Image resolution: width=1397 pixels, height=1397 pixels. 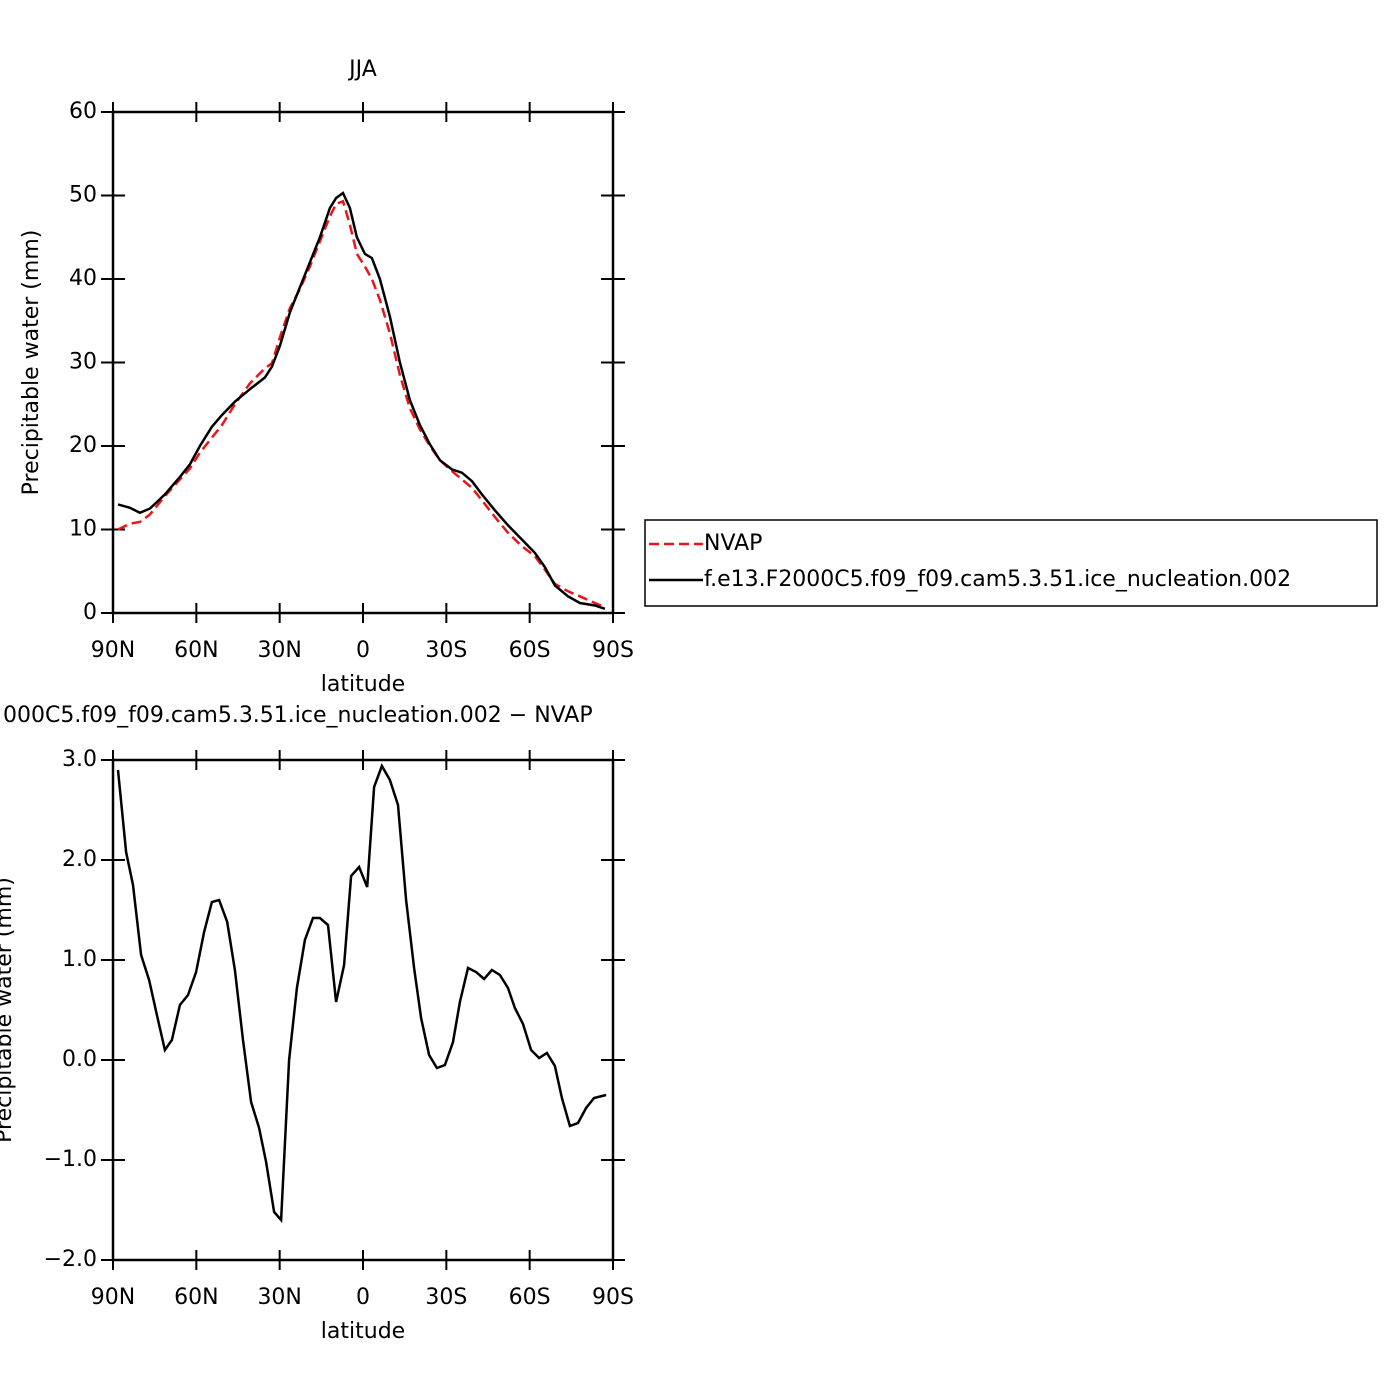 I want to click on y-tick-label: 30, so click(x=83, y=362).